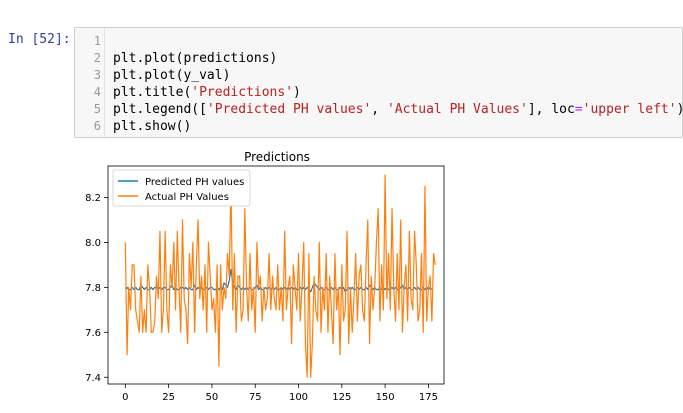 The height and width of the screenshot is (413, 683). Describe the element at coordinates (379, 109) in the screenshot. I see `code-token: ,` at that location.